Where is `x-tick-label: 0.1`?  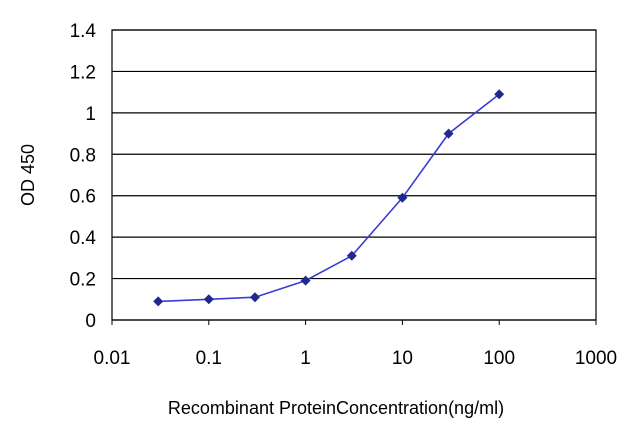
x-tick-label: 0.1 is located at coordinates (209, 358).